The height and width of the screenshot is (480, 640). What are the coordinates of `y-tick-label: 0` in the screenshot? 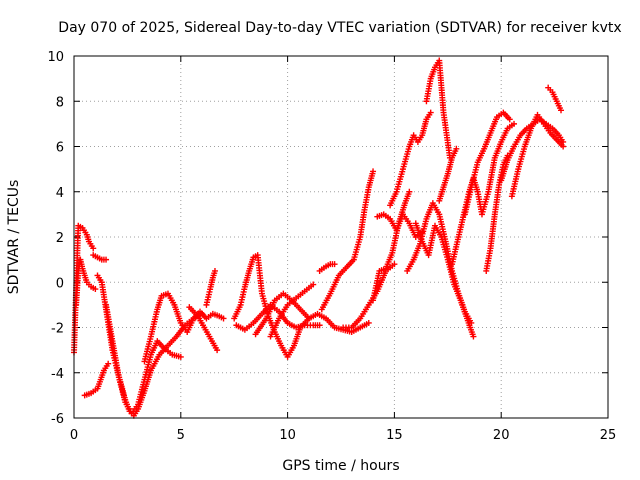 It's located at (60, 283).